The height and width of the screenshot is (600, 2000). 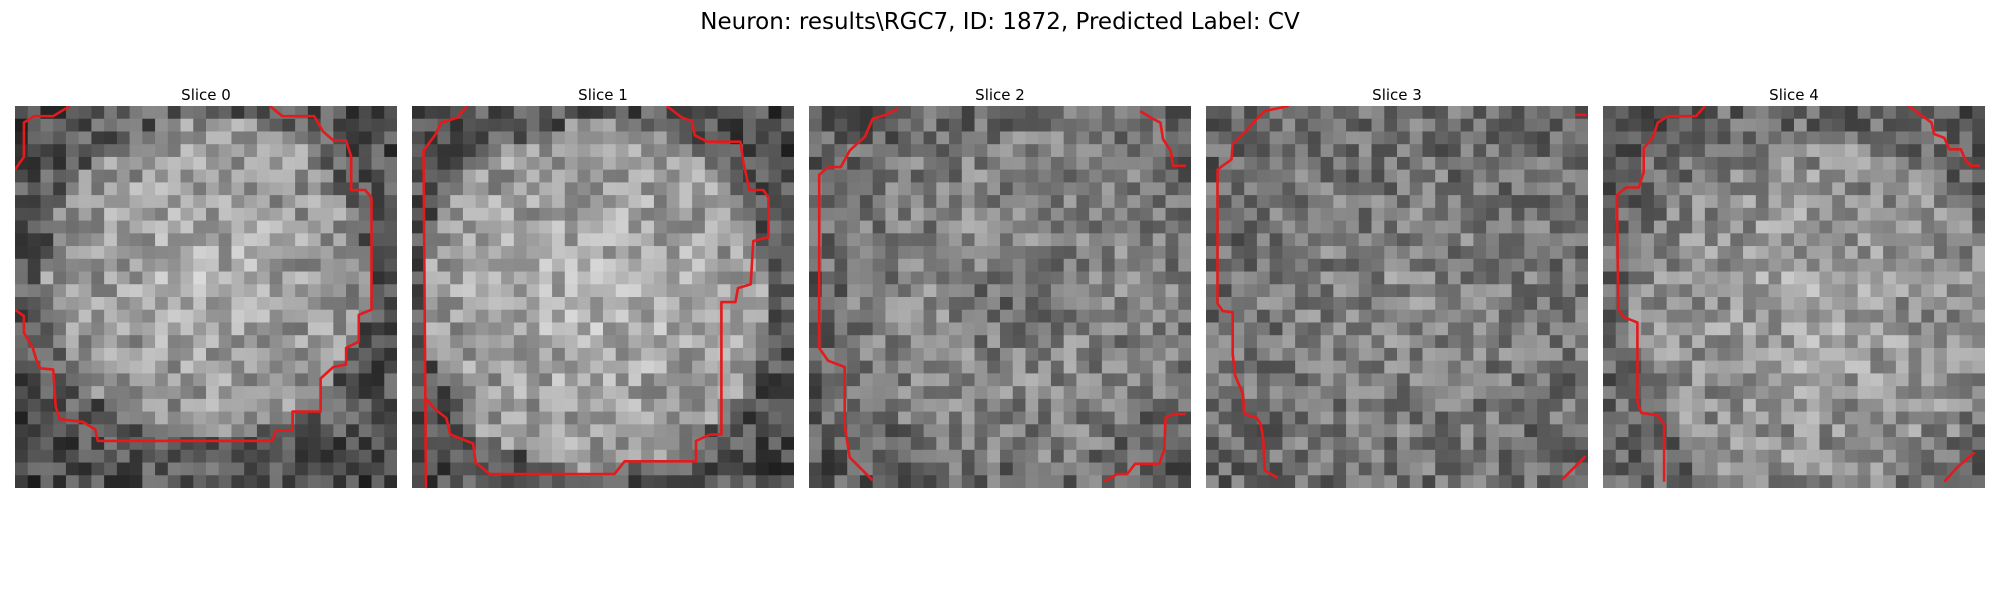 I want to click on slice-panel-3: Slice 3, so click(x=1397, y=287).